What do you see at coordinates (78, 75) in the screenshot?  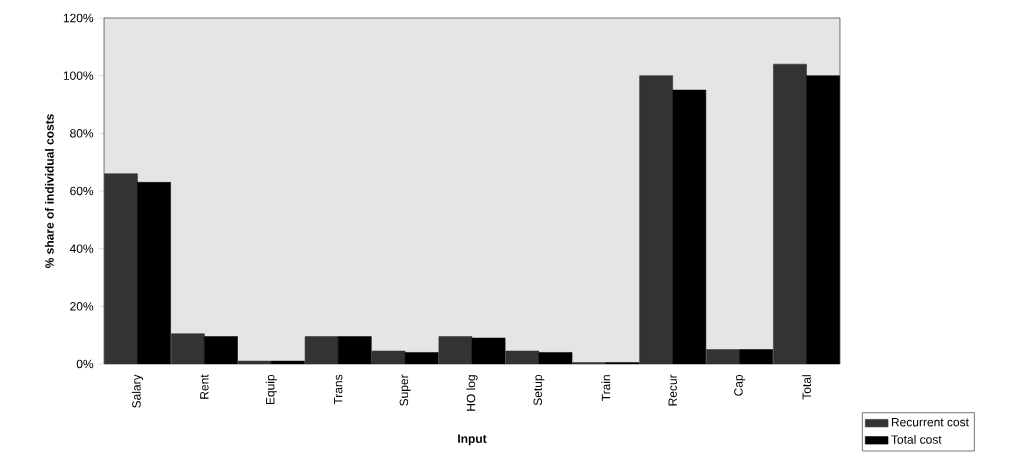 I see `y-tick-label: 100%` at bounding box center [78, 75].